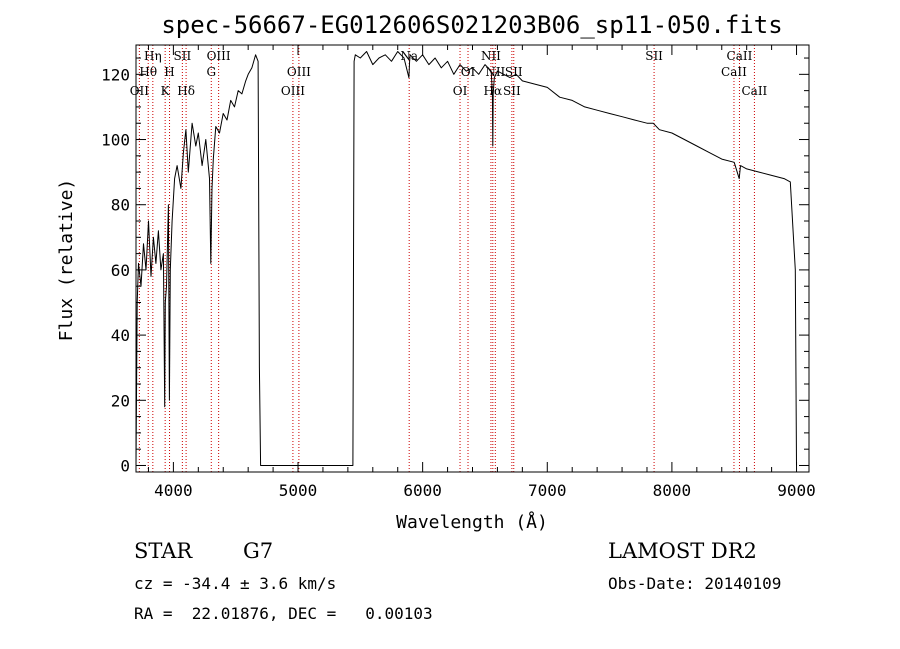  I want to click on survey-name: LAMOST DR2, so click(682, 551).